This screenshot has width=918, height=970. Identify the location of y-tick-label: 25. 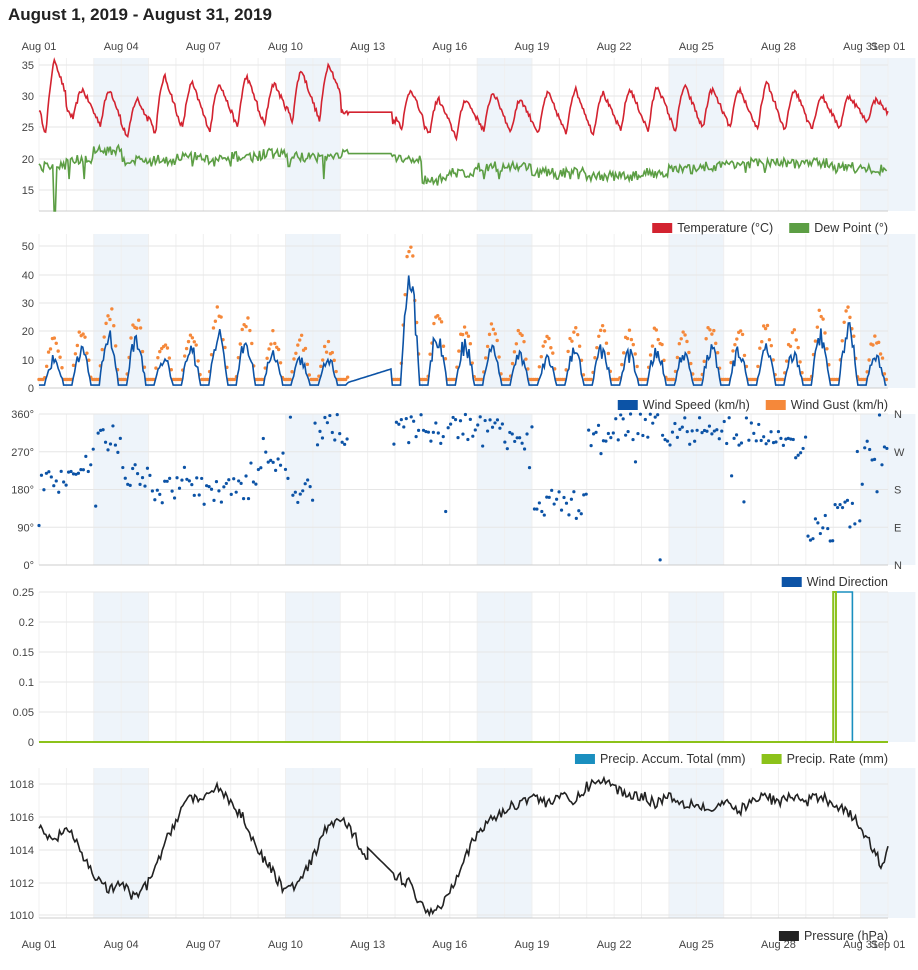
(28, 128).